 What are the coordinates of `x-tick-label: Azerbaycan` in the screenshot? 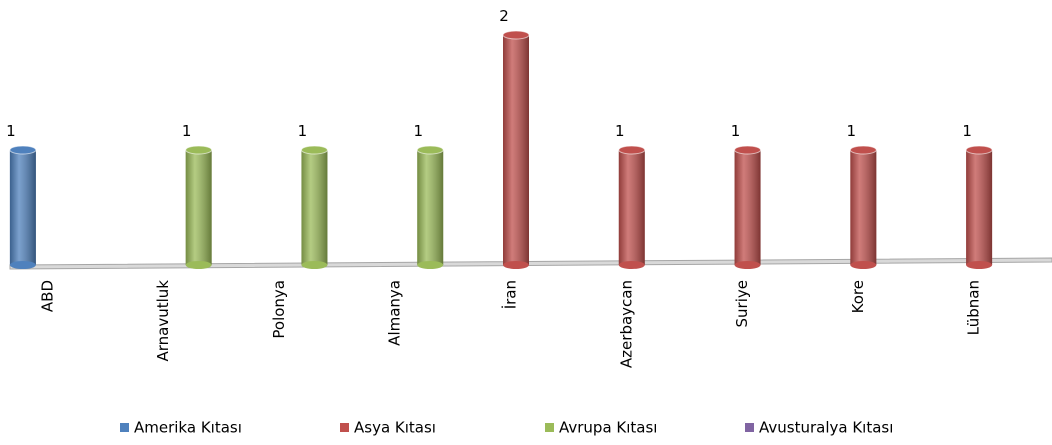 It's located at (626, 324).